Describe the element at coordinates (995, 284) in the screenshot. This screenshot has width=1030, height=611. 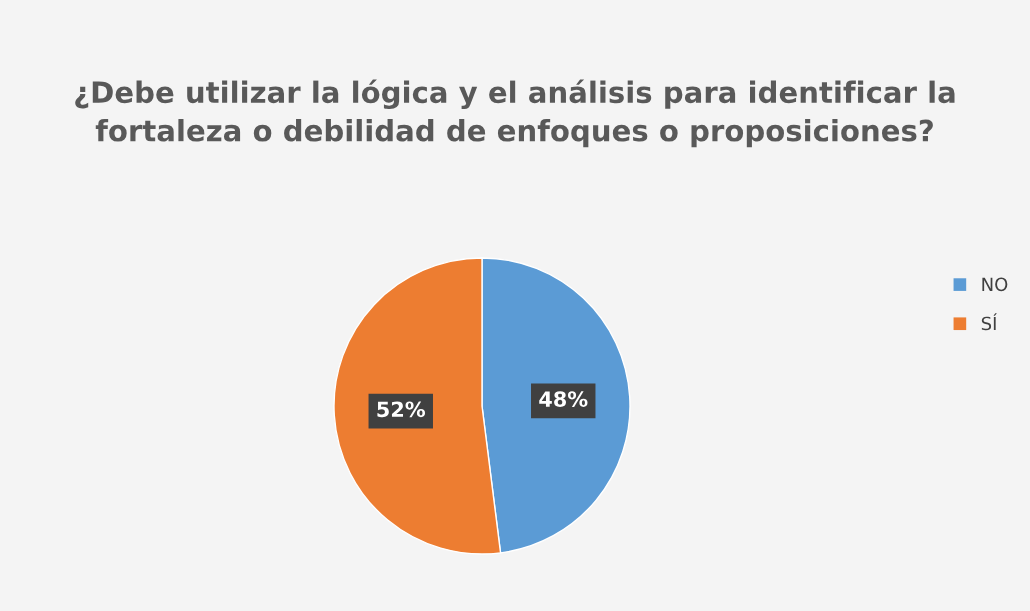
I see `legend-label: NO` at that location.